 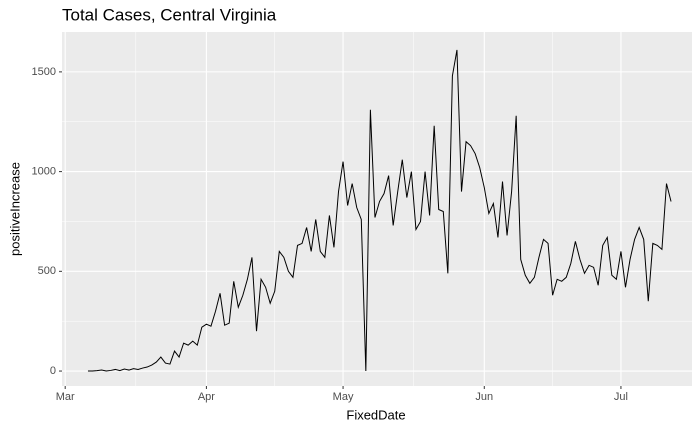 I want to click on y-axis-title: positiveIncrease, so click(x=14, y=209).